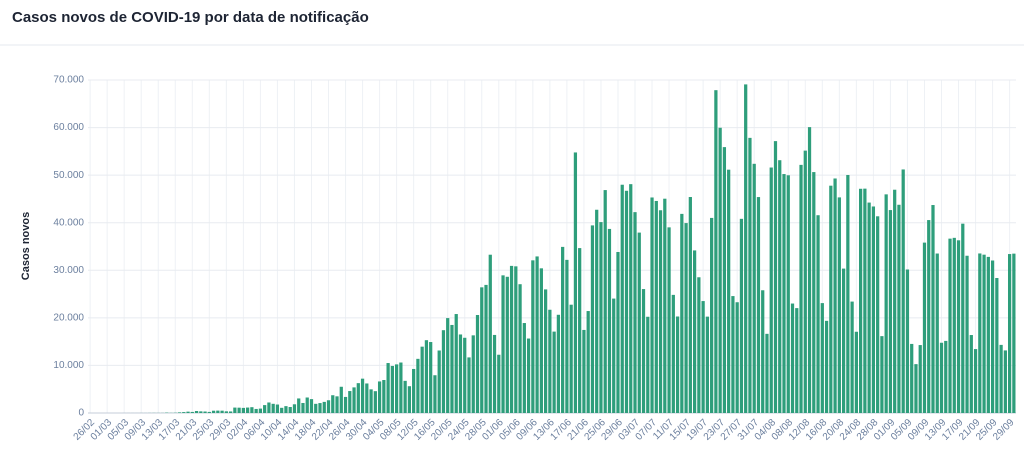 The height and width of the screenshot is (455, 1024). Describe the element at coordinates (68, 80) in the screenshot. I see `y-tick-label: 70.000` at that location.